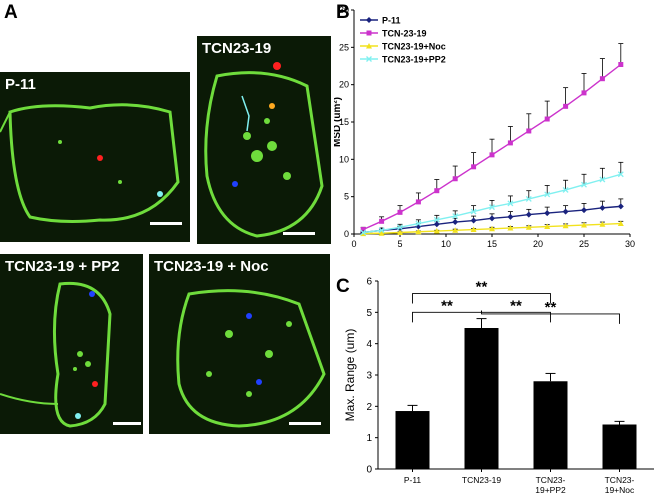 Image resolution: width=664 pixels, height=502 pixels. I want to click on cell-drawing-p11, so click(90, 163).